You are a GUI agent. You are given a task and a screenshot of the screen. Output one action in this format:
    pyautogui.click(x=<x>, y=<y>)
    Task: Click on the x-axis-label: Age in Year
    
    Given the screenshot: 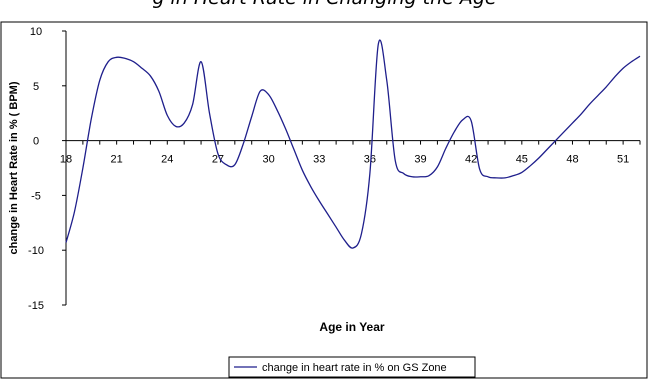 What is the action you would take?
    pyautogui.click(x=351, y=327)
    